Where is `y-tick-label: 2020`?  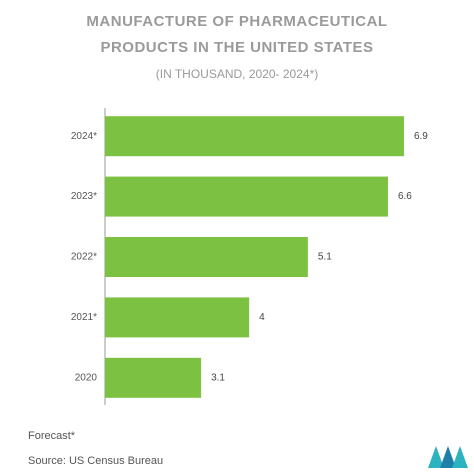 y-tick-label: 2020 is located at coordinates (86, 377).